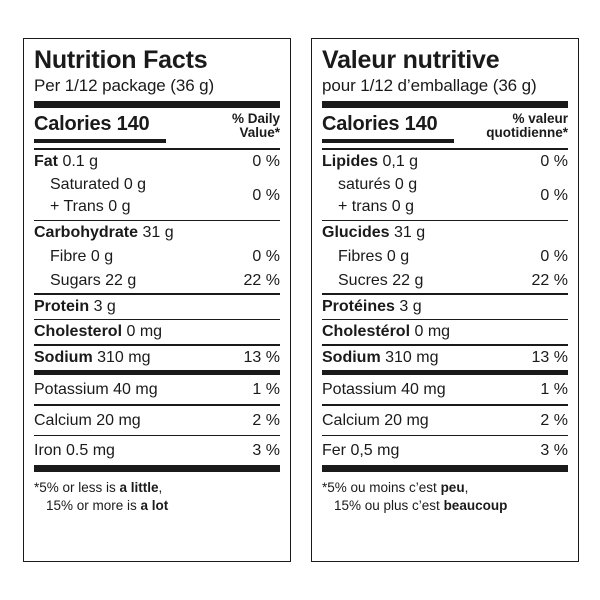  Describe the element at coordinates (144, 331) in the screenshot. I see `cholesterol-amount: 0 mg` at that location.